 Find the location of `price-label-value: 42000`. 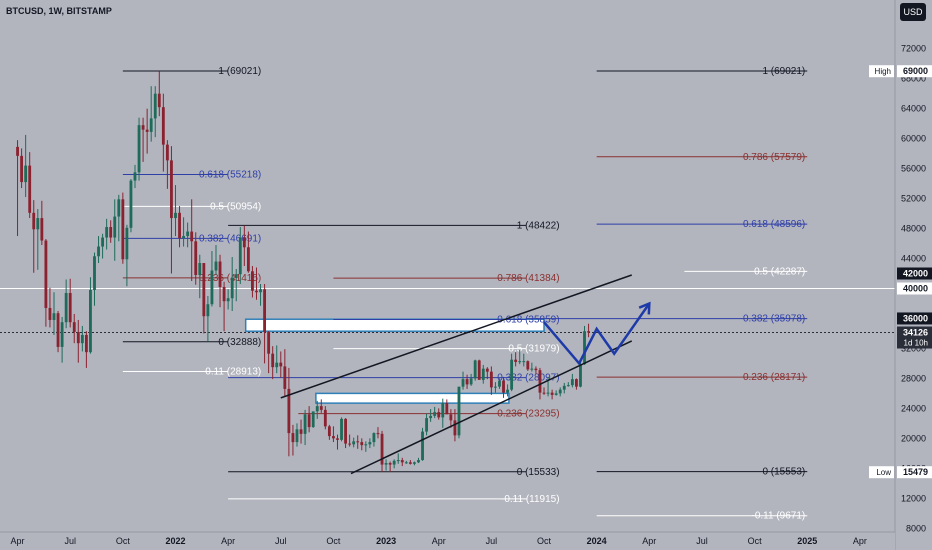

price-label-value: 42000 is located at coordinates (915, 274).